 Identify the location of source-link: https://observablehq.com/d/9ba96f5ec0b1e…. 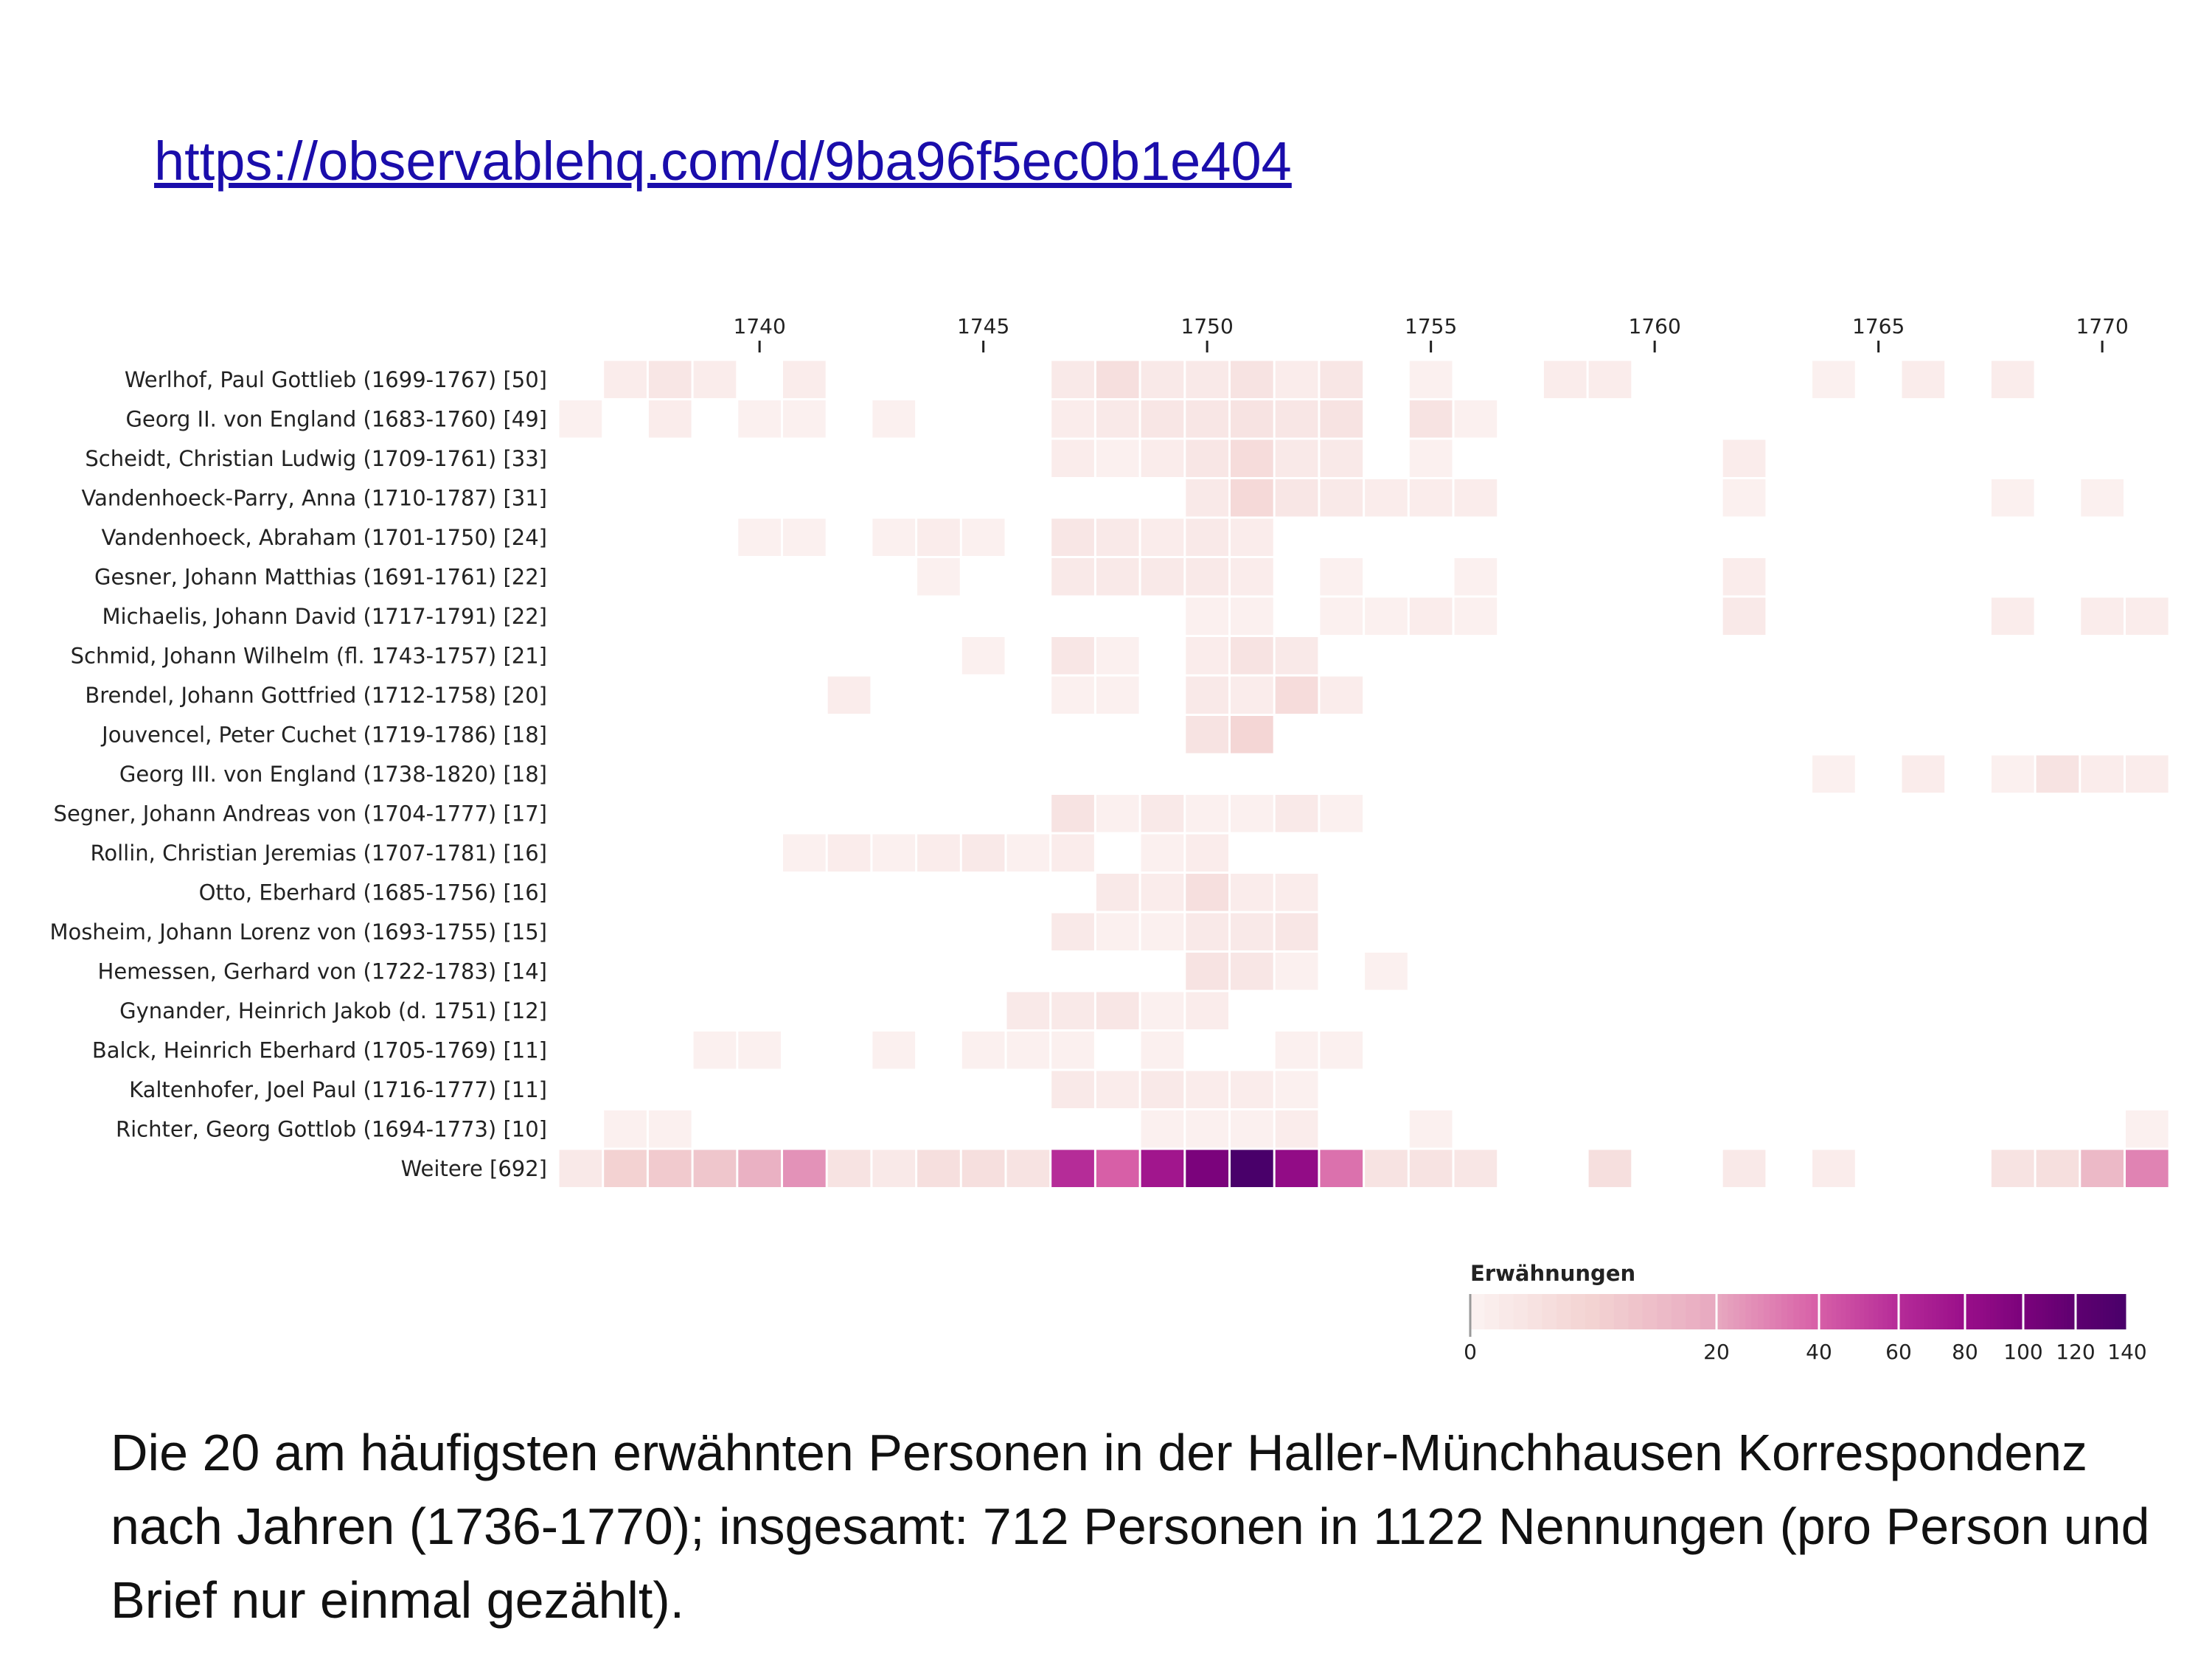
(723, 161).